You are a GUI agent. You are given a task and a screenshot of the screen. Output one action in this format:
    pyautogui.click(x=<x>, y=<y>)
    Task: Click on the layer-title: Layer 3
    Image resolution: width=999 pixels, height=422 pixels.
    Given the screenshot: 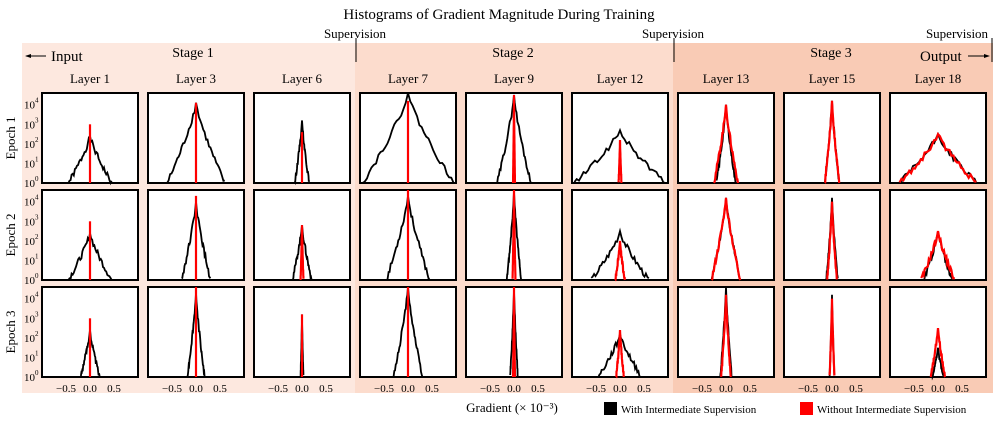 What is the action you would take?
    pyautogui.click(x=196, y=78)
    